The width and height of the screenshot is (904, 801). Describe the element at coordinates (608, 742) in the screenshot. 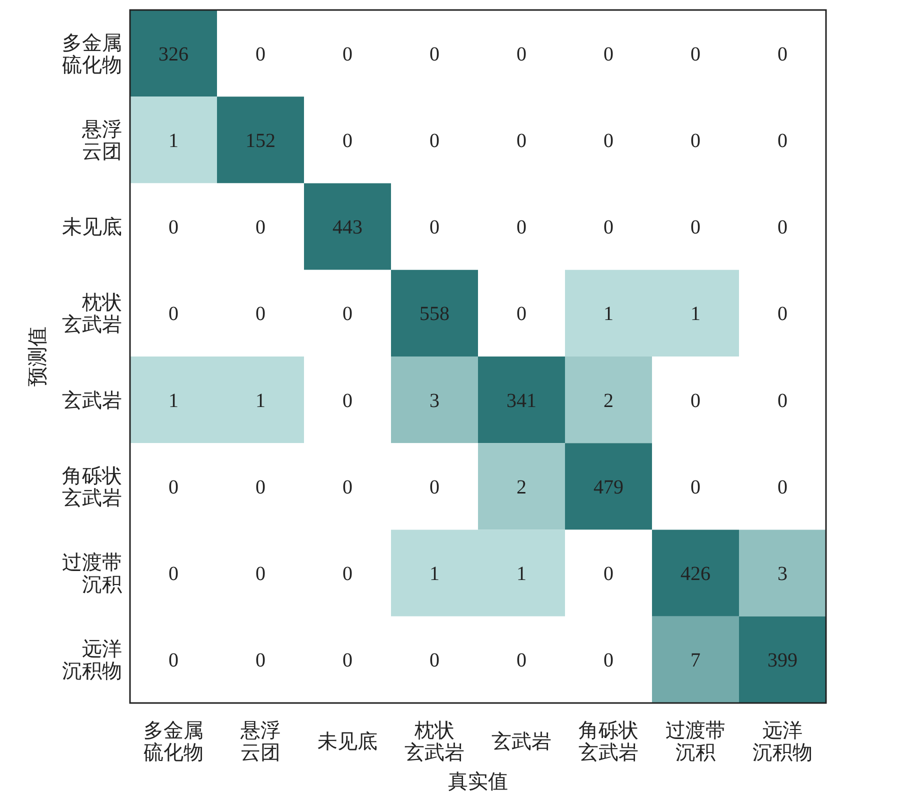

I see `x-tick-label: 角砾状玄武岩` at that location.